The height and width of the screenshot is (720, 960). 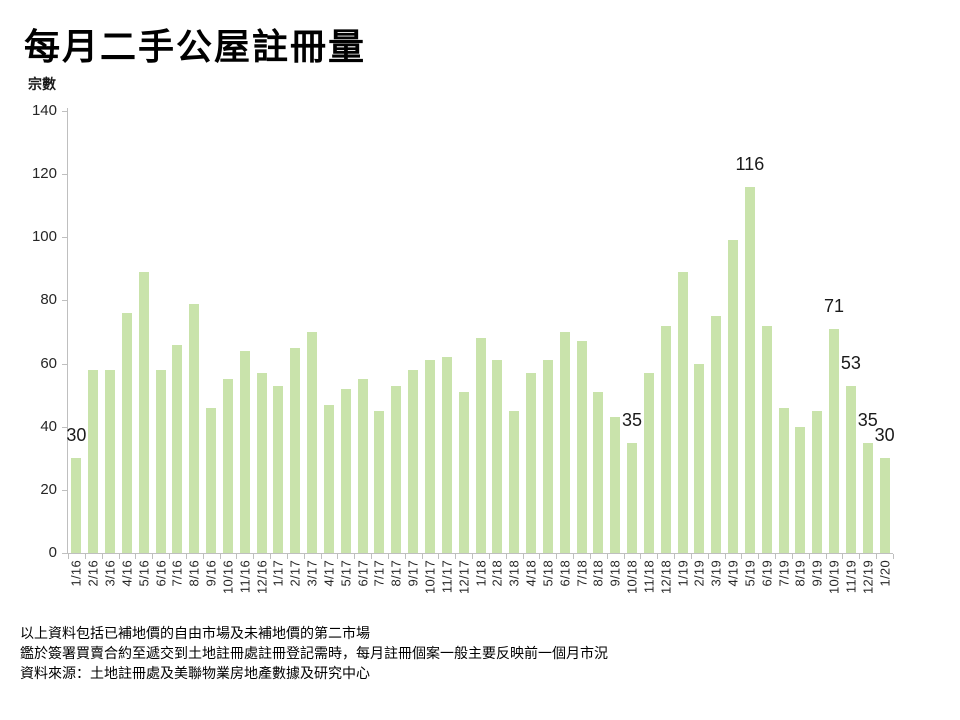 I want to click on bar-value-label: 53, so click(x=850, y=362).